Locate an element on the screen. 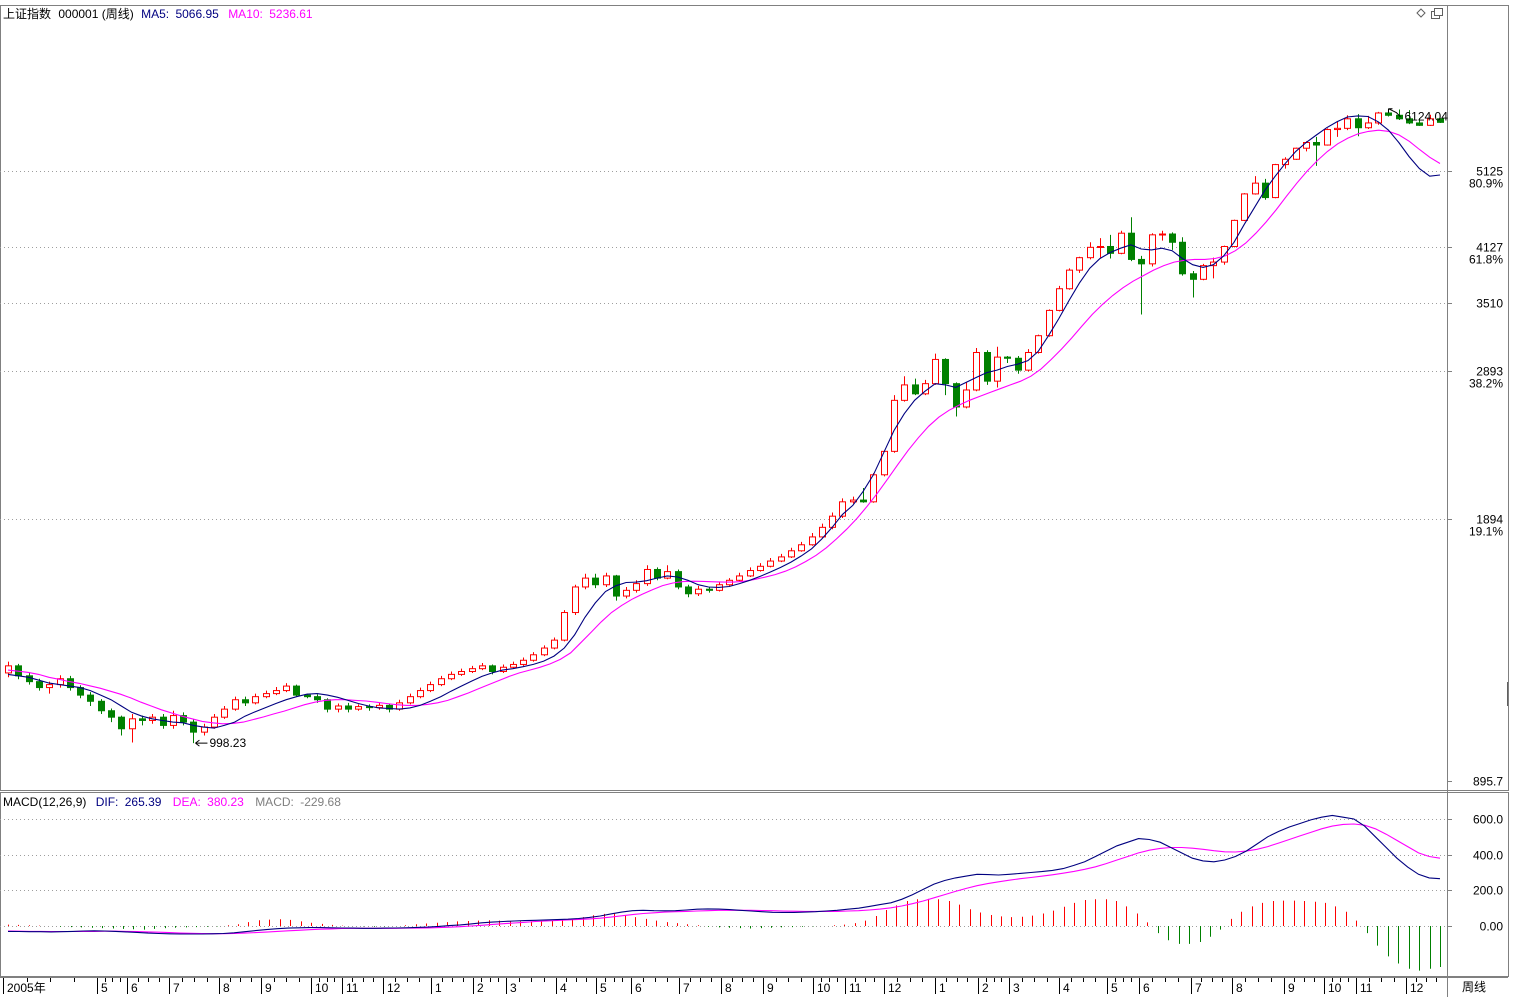 The image size is (1514, 1003). diamond-icon is located at coordinates (1421, 13).